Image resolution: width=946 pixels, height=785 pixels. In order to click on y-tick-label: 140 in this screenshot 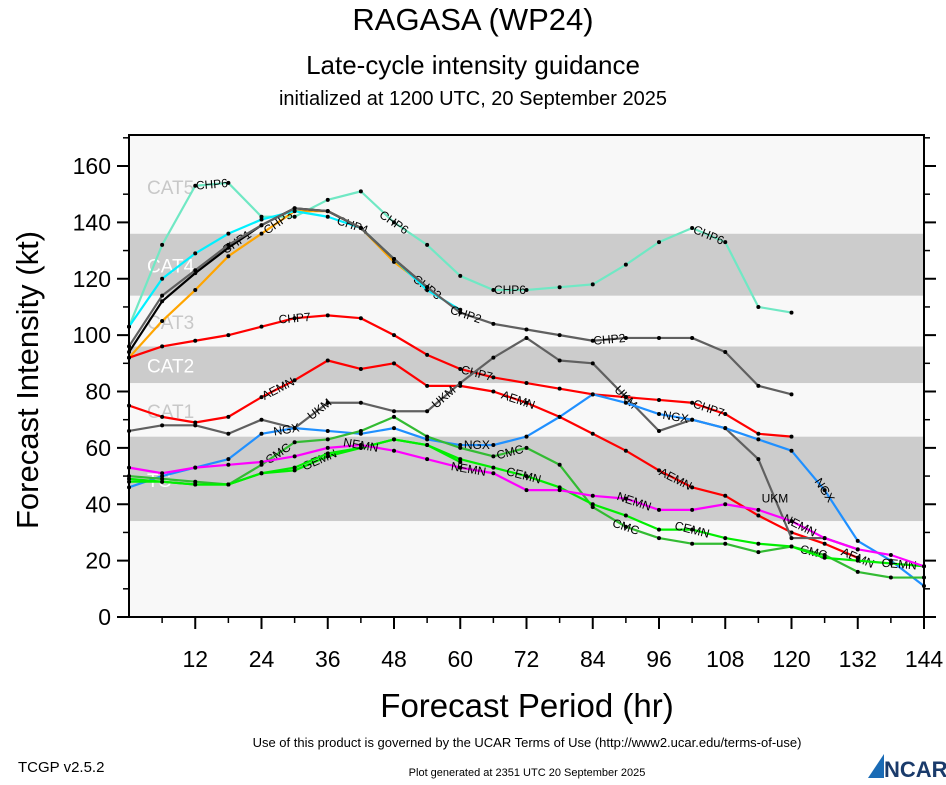, I will do `click(92, 222)`.